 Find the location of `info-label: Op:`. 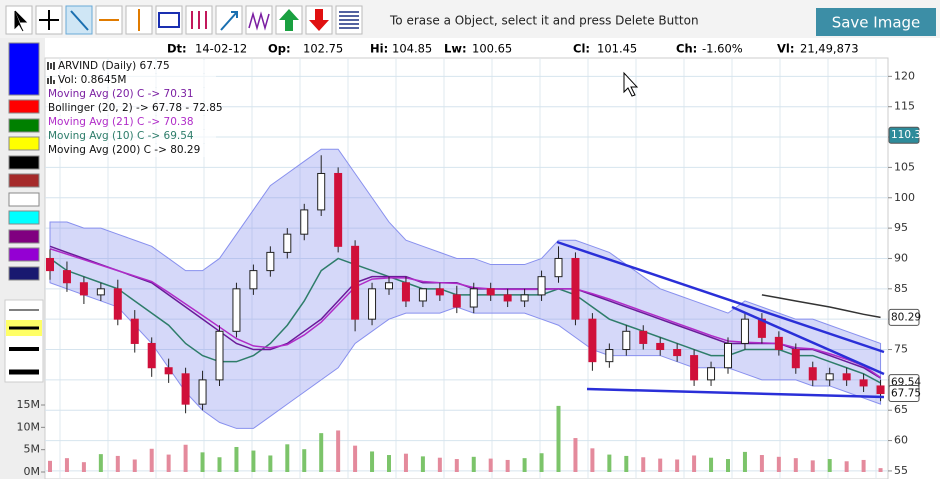

info-label: Op: is located at coordinates (279, 49).